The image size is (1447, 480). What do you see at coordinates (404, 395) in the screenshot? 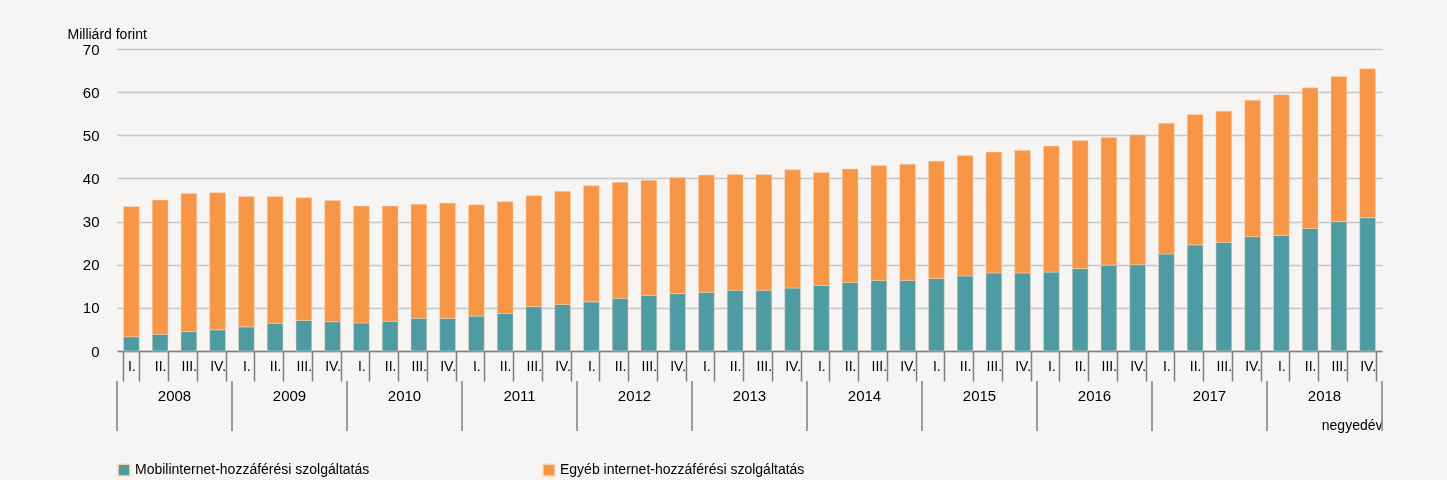
I see `text: 2010` at bounding box center [404, 395].